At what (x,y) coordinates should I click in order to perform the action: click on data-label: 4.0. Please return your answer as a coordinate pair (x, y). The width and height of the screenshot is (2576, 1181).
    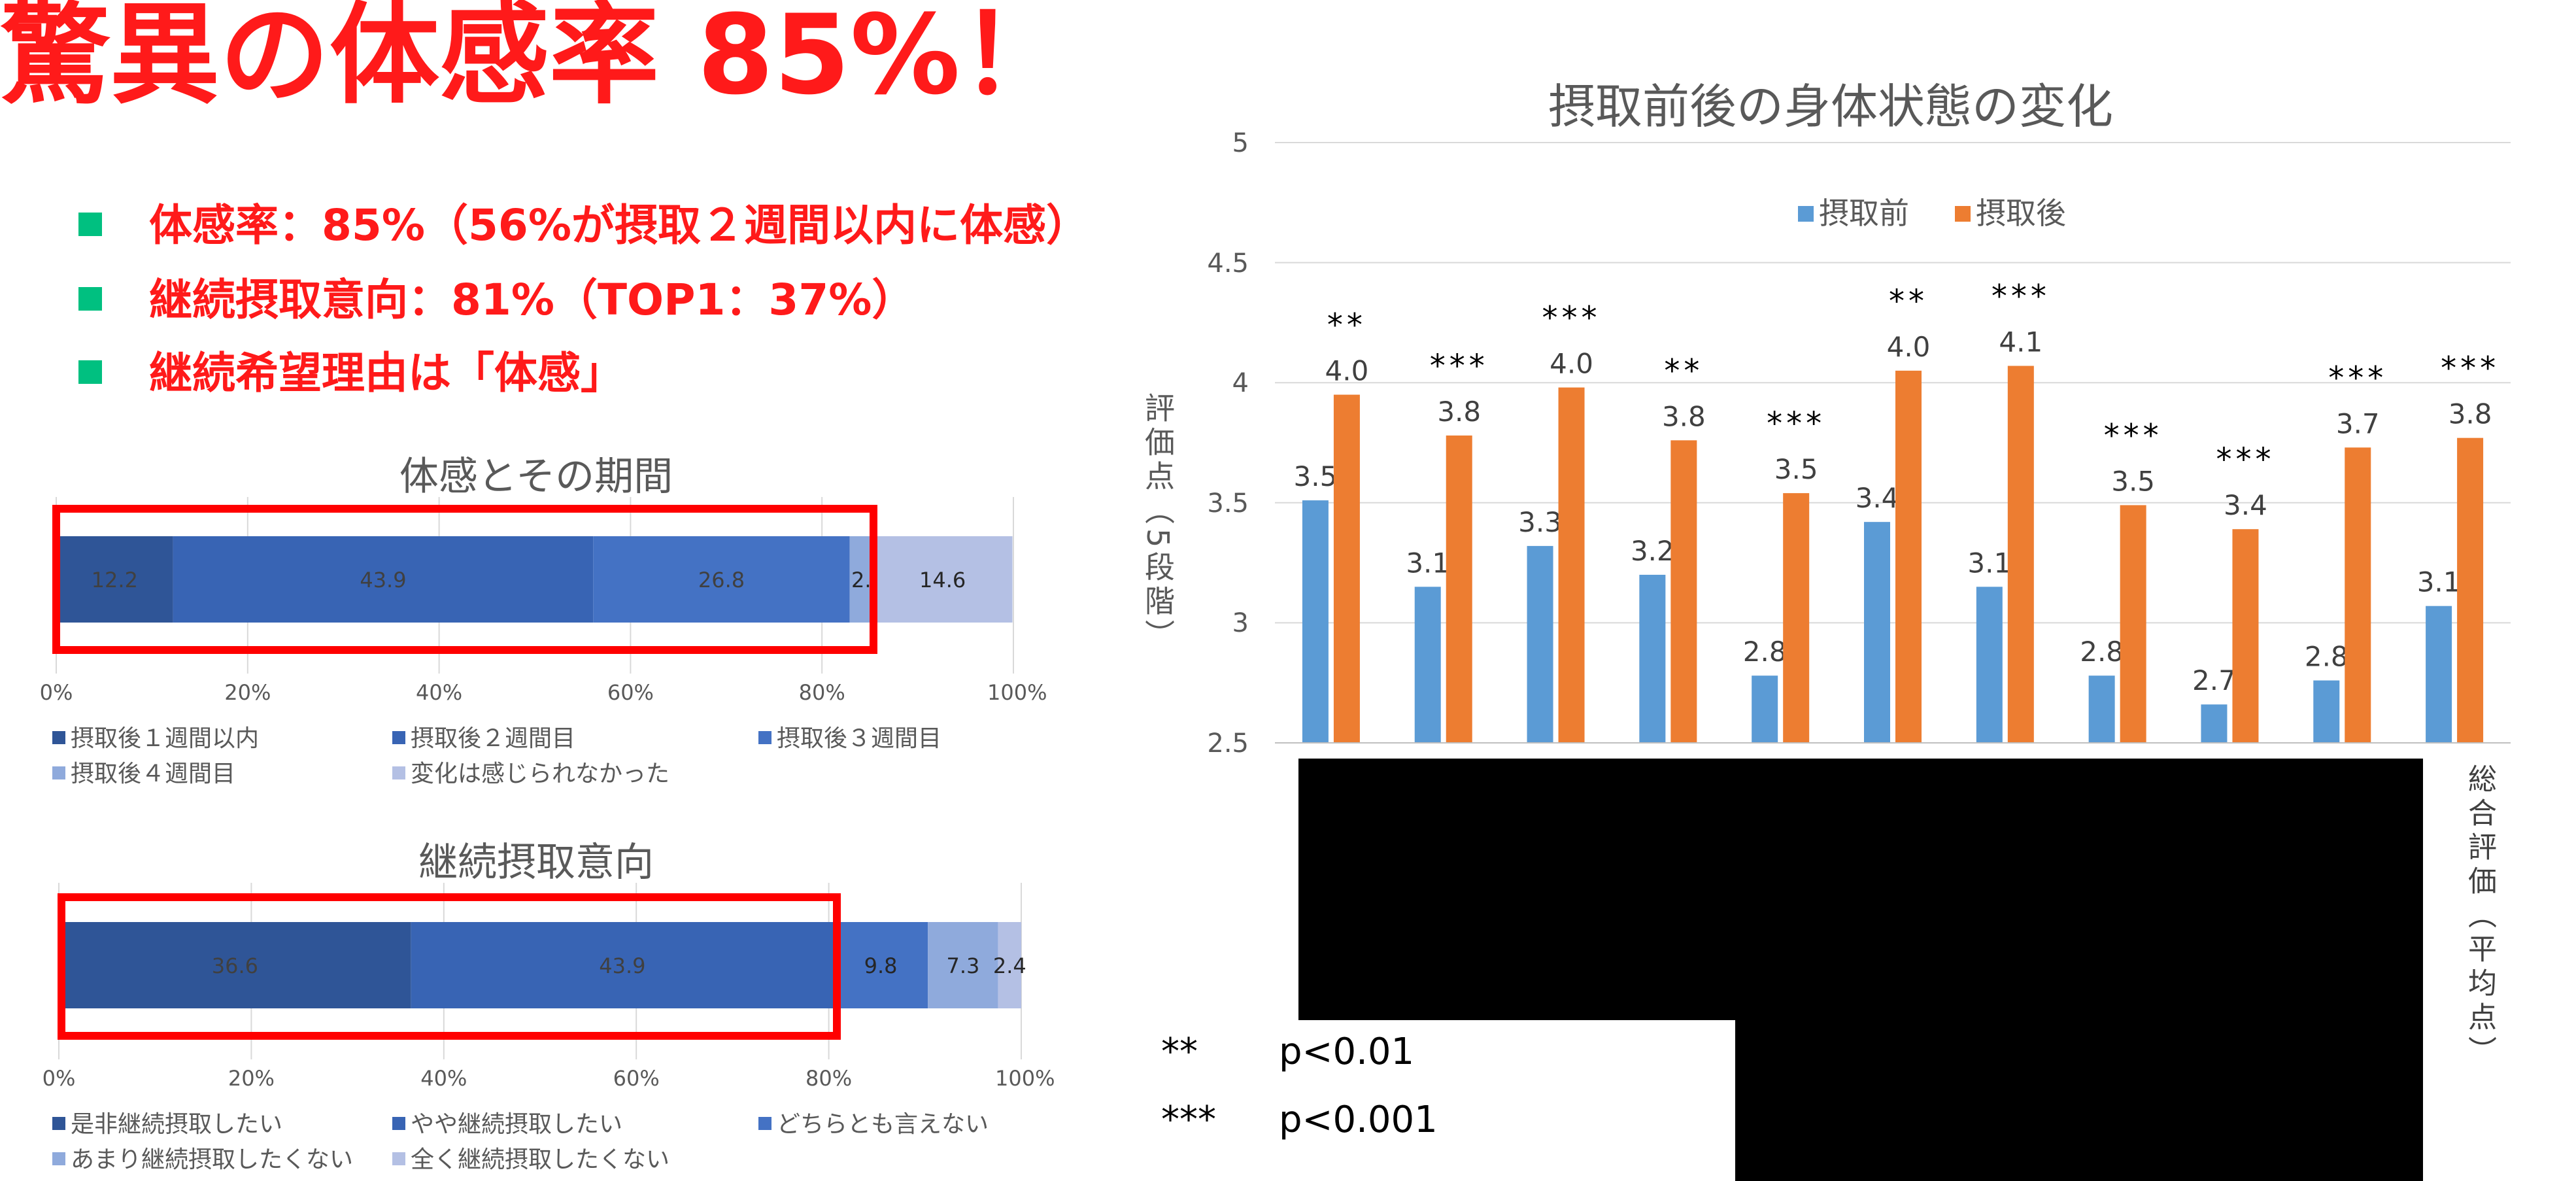
    Looking at the image, I should click on (1909, 347).